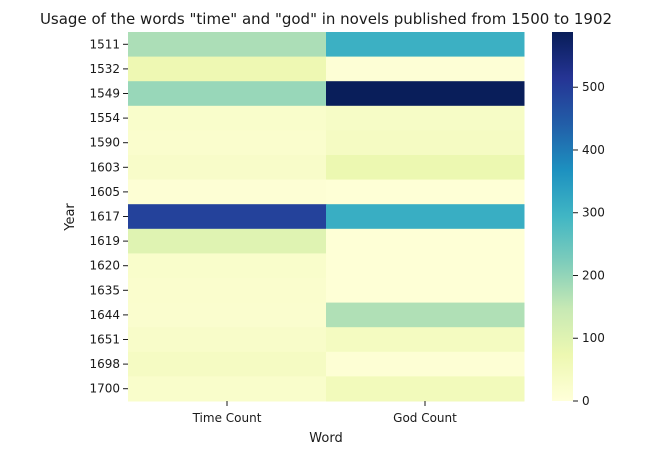 The image size is (653, 455). What do you see at coordinates (562, 216) in the screenshot?
I see `colorbar` at bounding box center [562, 216].